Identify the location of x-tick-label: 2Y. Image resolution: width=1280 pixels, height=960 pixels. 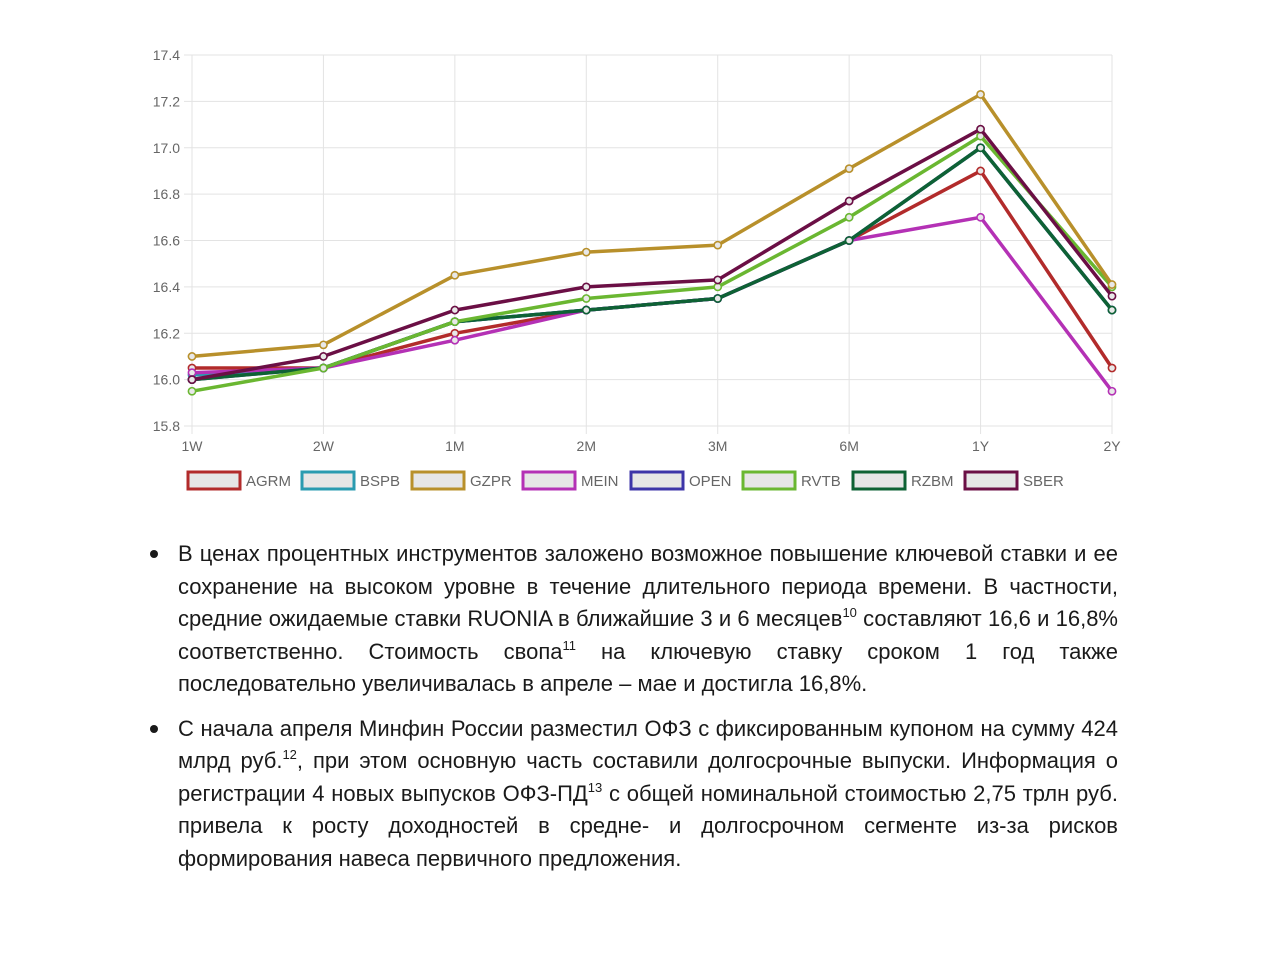
(1112, 446).